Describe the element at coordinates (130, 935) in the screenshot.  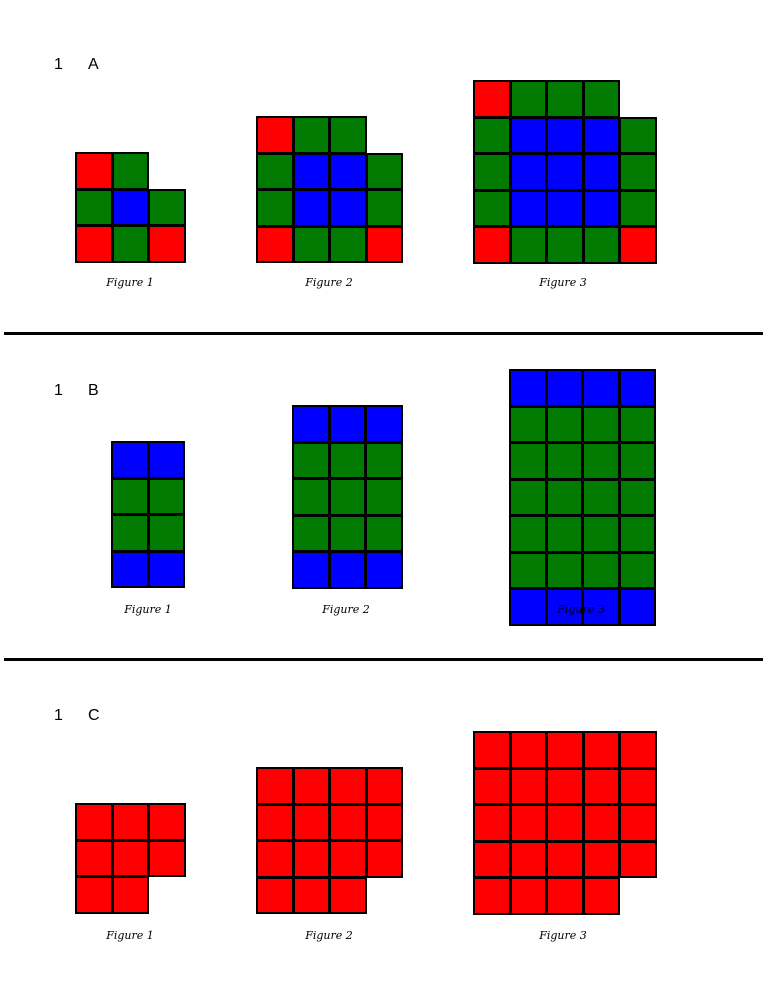
I see `figure-c1-caption: Figure 1` at that location.